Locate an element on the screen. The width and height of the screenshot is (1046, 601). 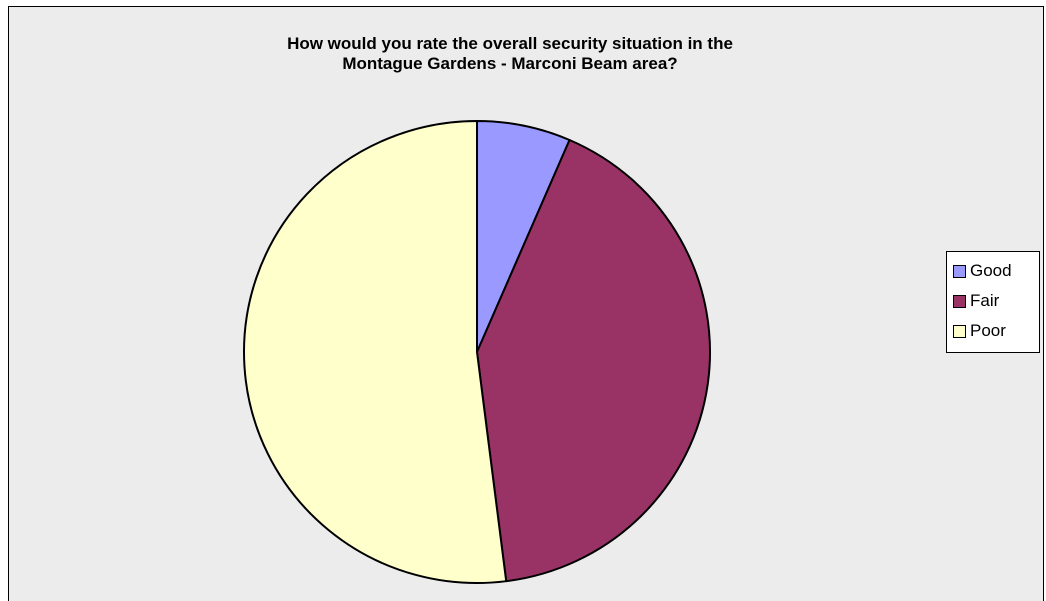
legend-label-good: Good is located at coordinates (991, 270).